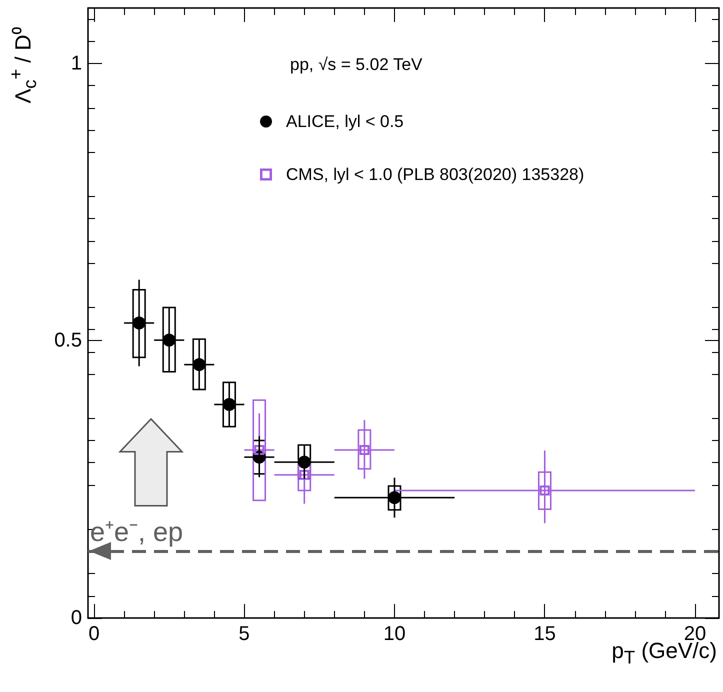 This screenshot has width=723, height=692. What do you see at coordinates (94, 634) in the screenshot?
I see `x-tick-label: 0` at bounding box center [94, 634].